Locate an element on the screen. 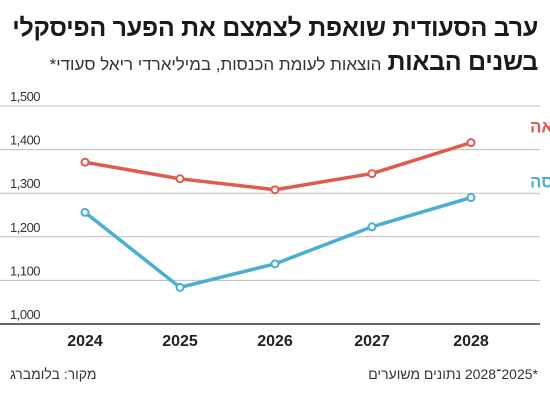 This screenshot has height=409, width=550. y-tick-label: 1,400 is located at coordinates (25, 140).